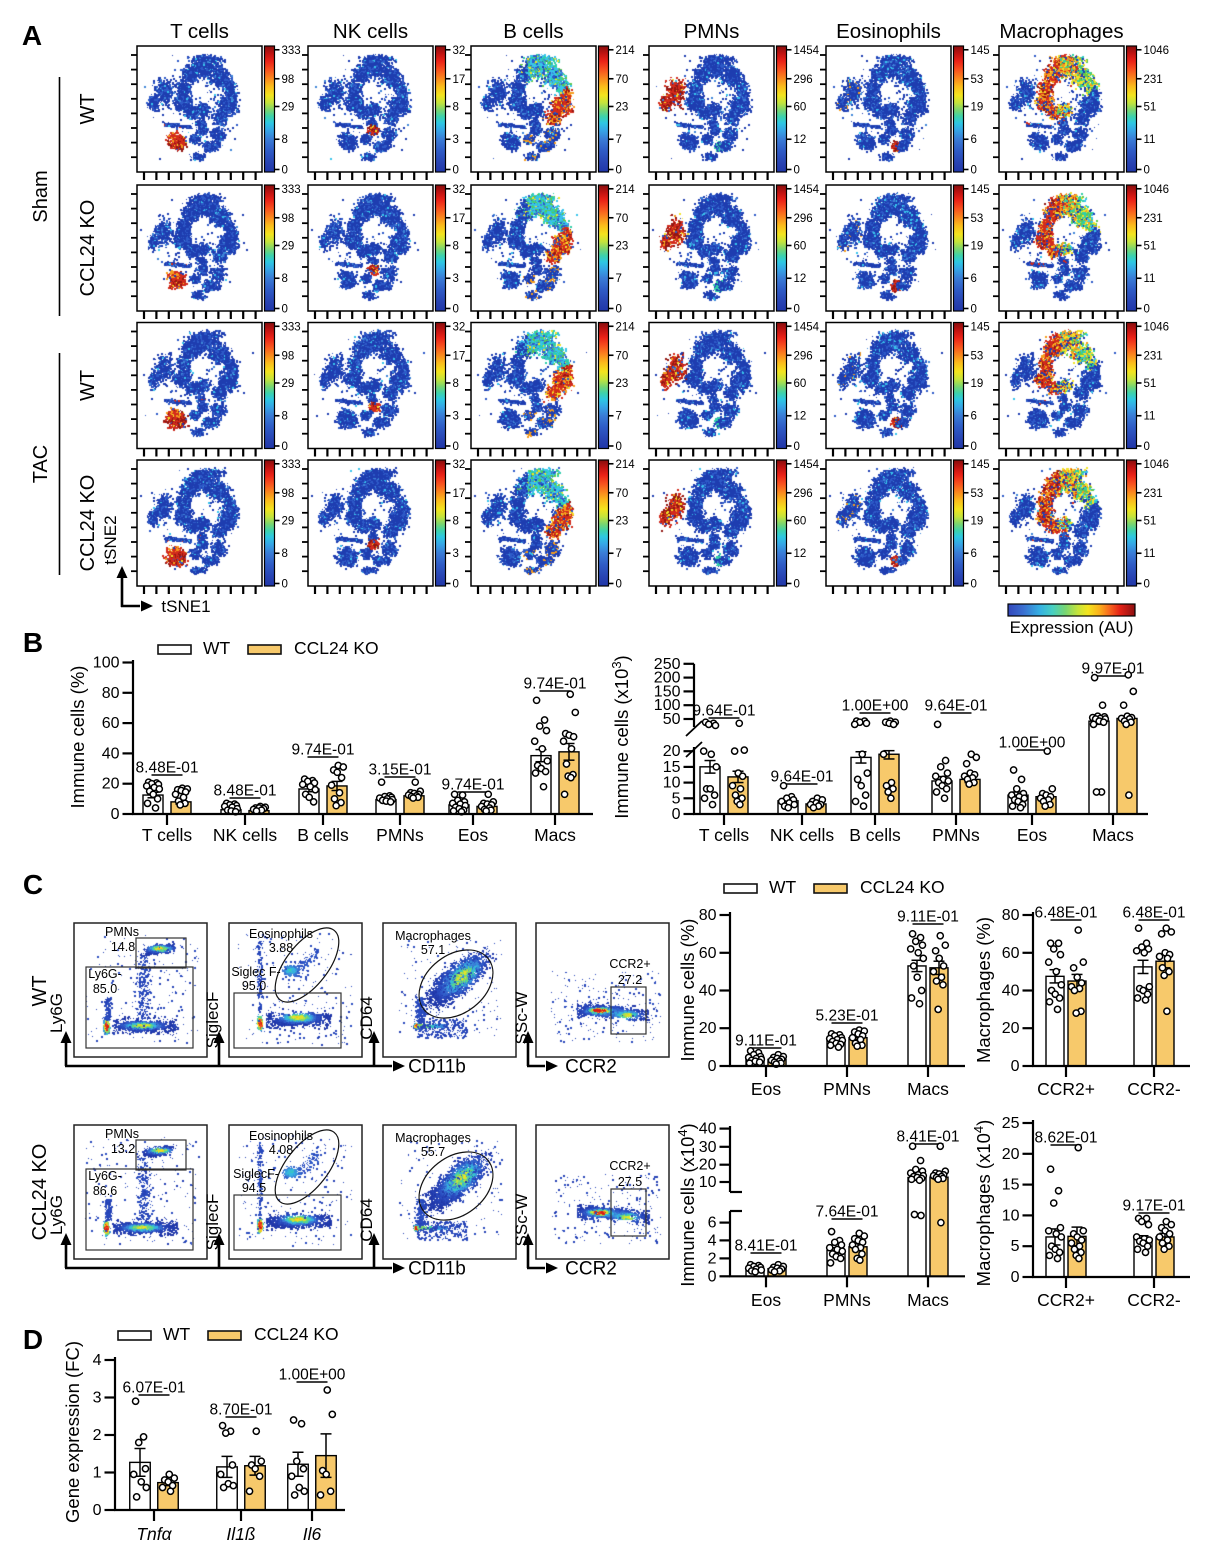 The height and width of the screenshot is (1565, 1212). I want to click on svg-text: Sham, so click(41, 196).